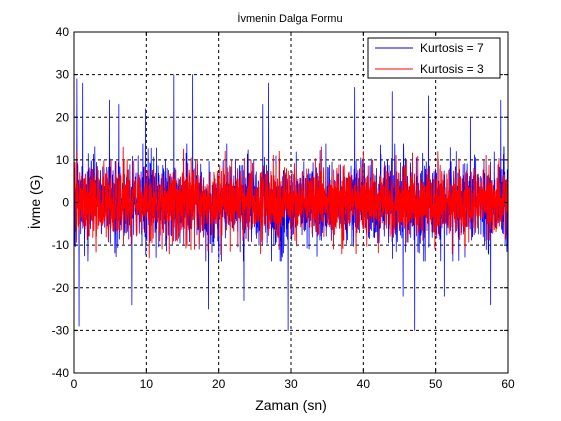 The width and height of the screenshot is (561, 421). Describe the element at coordinates (61, 330) in the screenshot. I see `y-tick-label: -30` at that location.